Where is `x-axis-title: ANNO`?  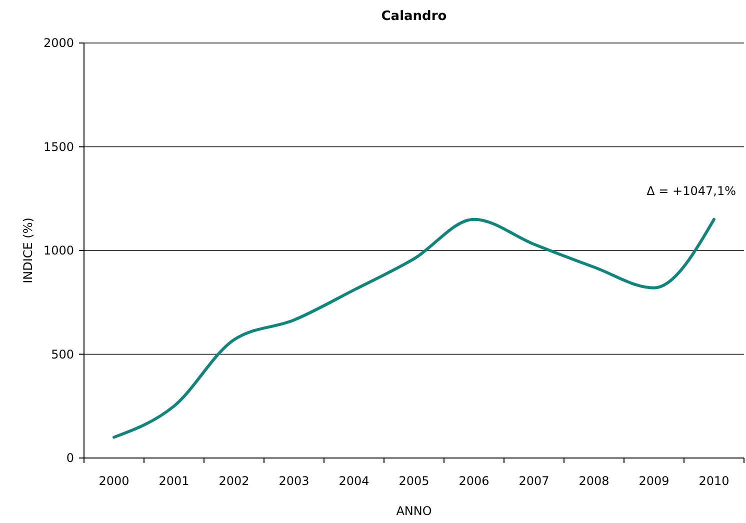 x-axis-title: ANNO is located at coordinates (414, 511).